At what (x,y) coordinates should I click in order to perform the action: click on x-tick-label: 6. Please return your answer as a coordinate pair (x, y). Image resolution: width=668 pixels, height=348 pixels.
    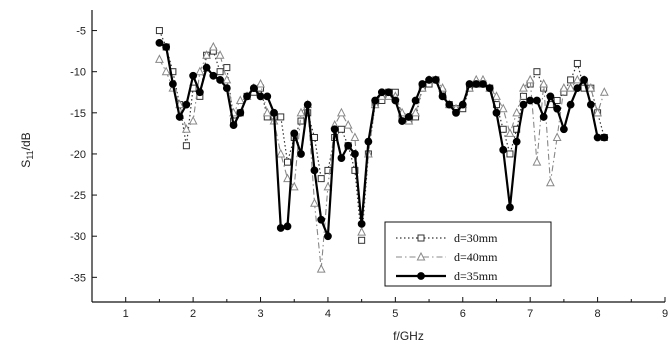
    Looking at the image, I should click on (463, 314).